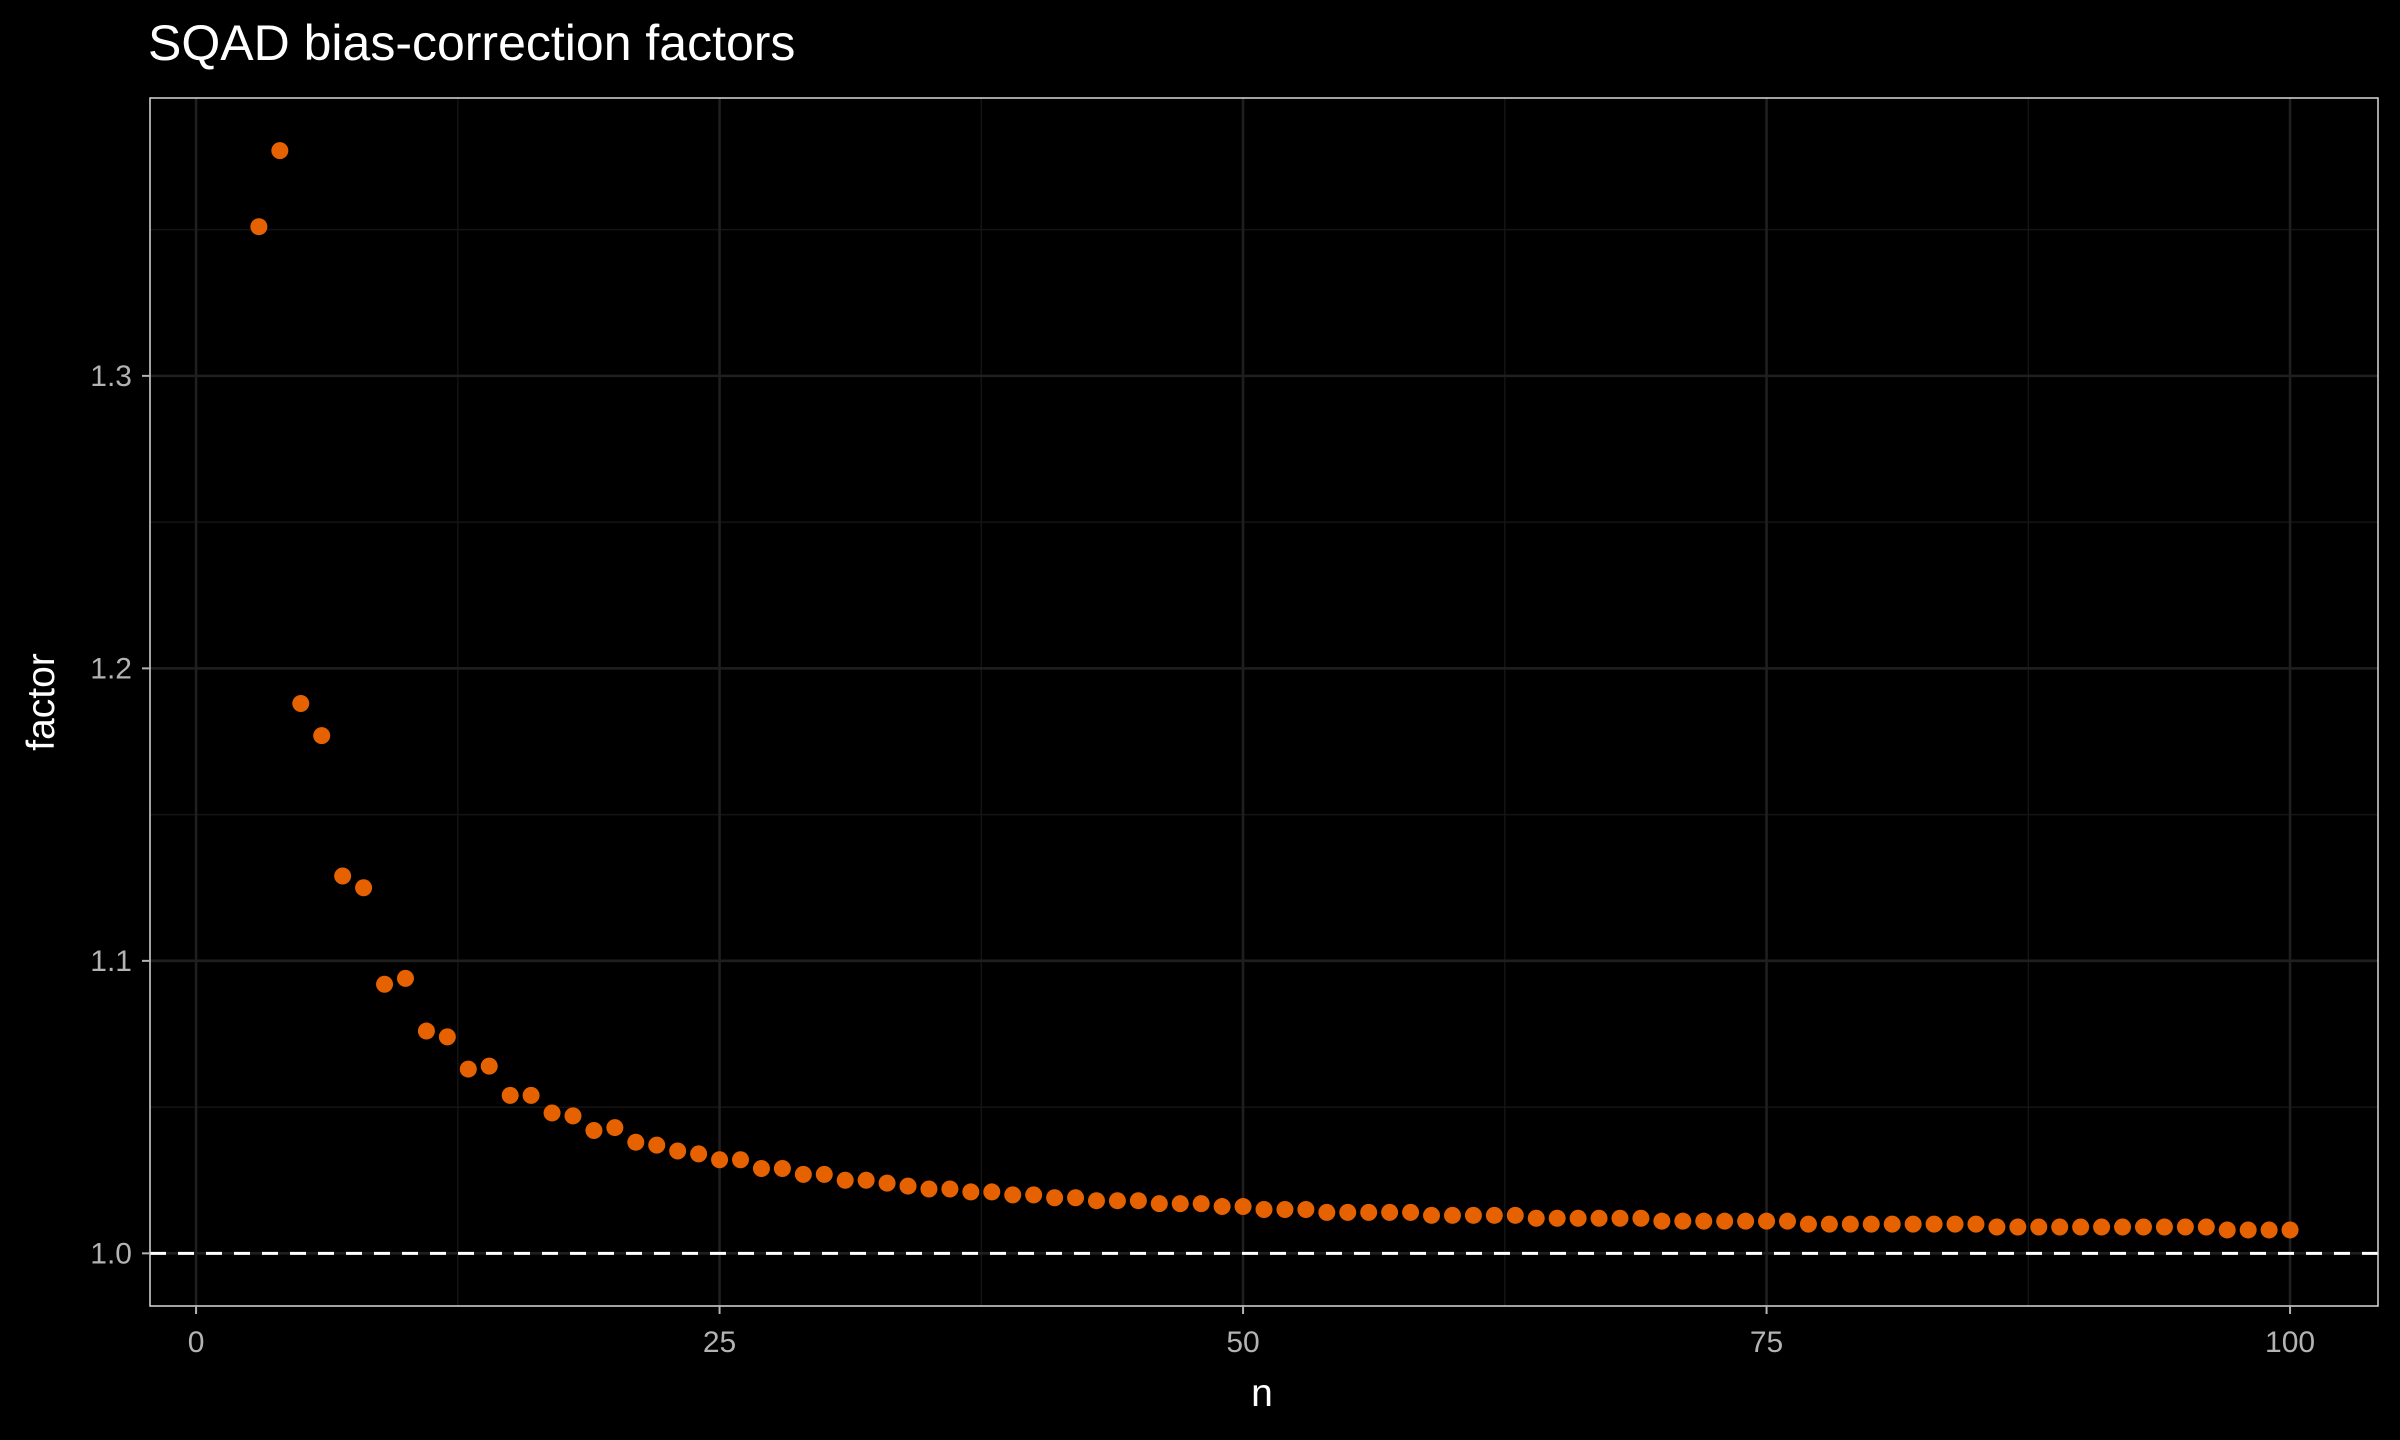  What do you see at coordinates (1242, 1342) in the screenshot?
I see `x-tick-label: 50` at bounding box center [1242, 1342].